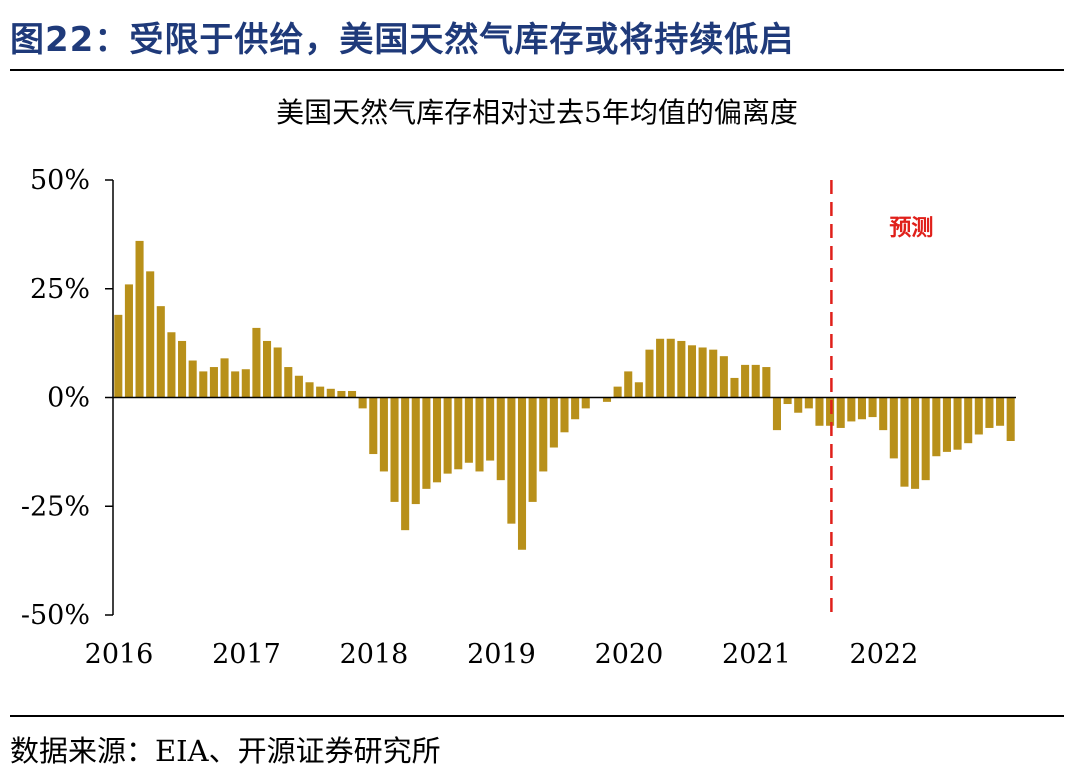 This screenshot has height=778, width=1080. What do you see at coordinates (537, 70) in the screenshot?
I see `top-rule` at bounding box center [537, 70].